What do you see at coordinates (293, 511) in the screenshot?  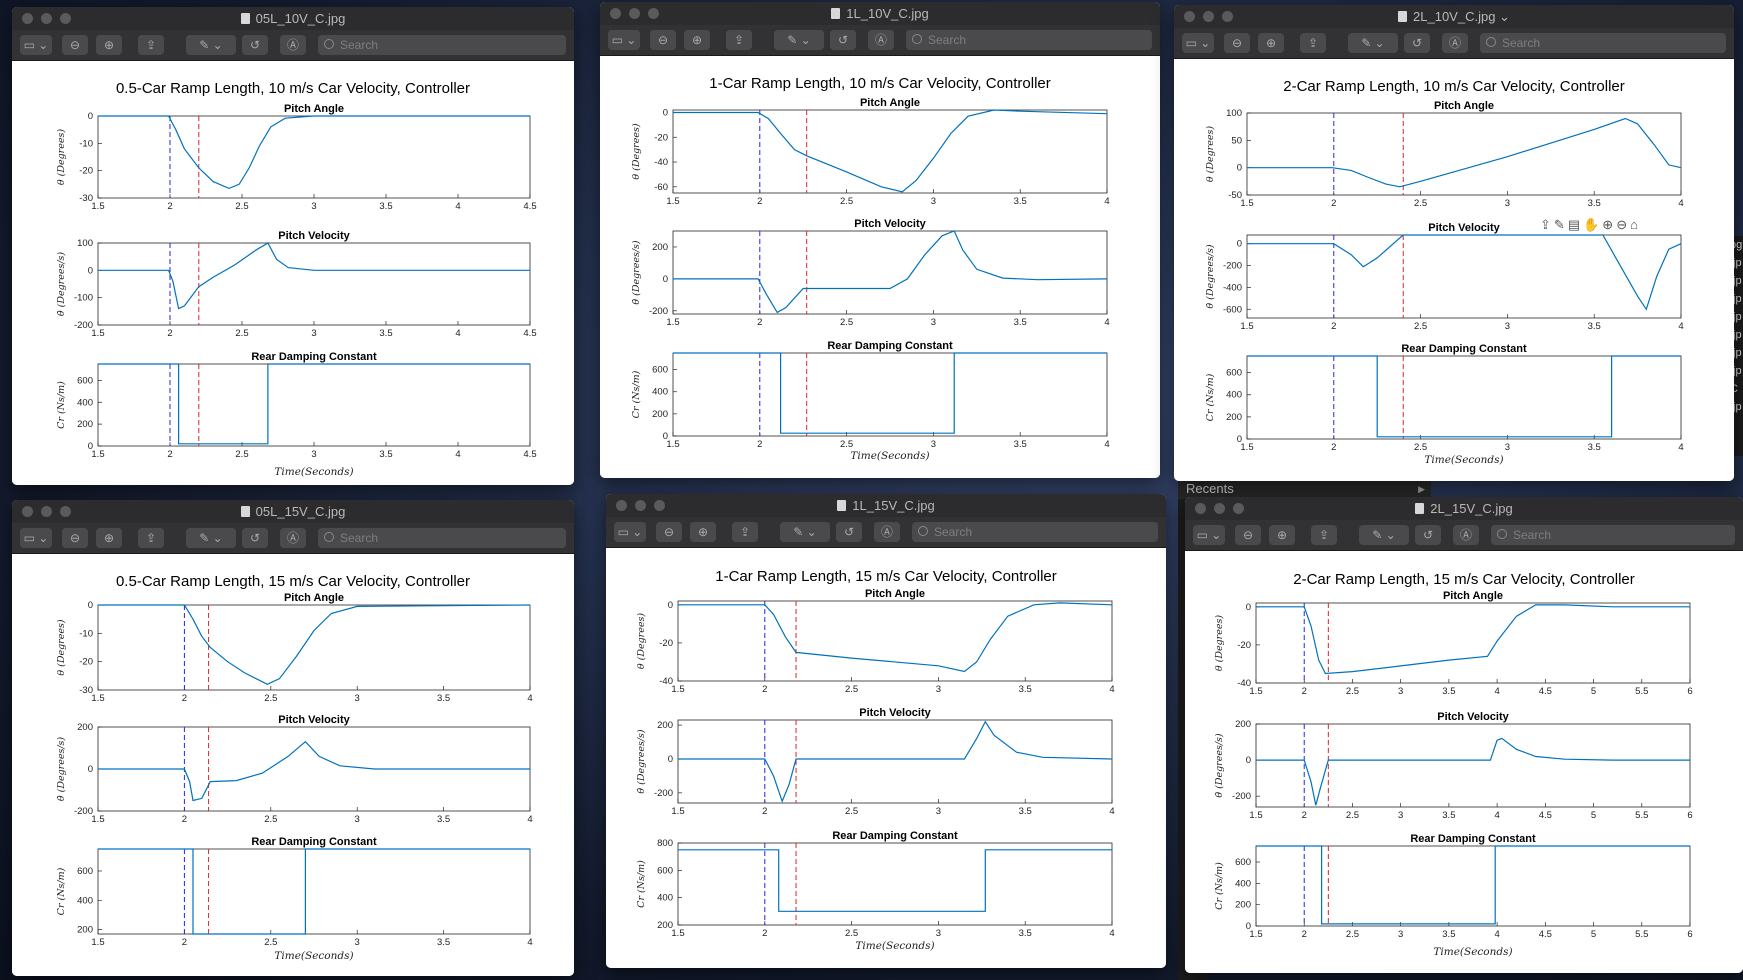 I see `window-titlebar: 05L_15V_C.jpg` at bounding box center [293, 511].